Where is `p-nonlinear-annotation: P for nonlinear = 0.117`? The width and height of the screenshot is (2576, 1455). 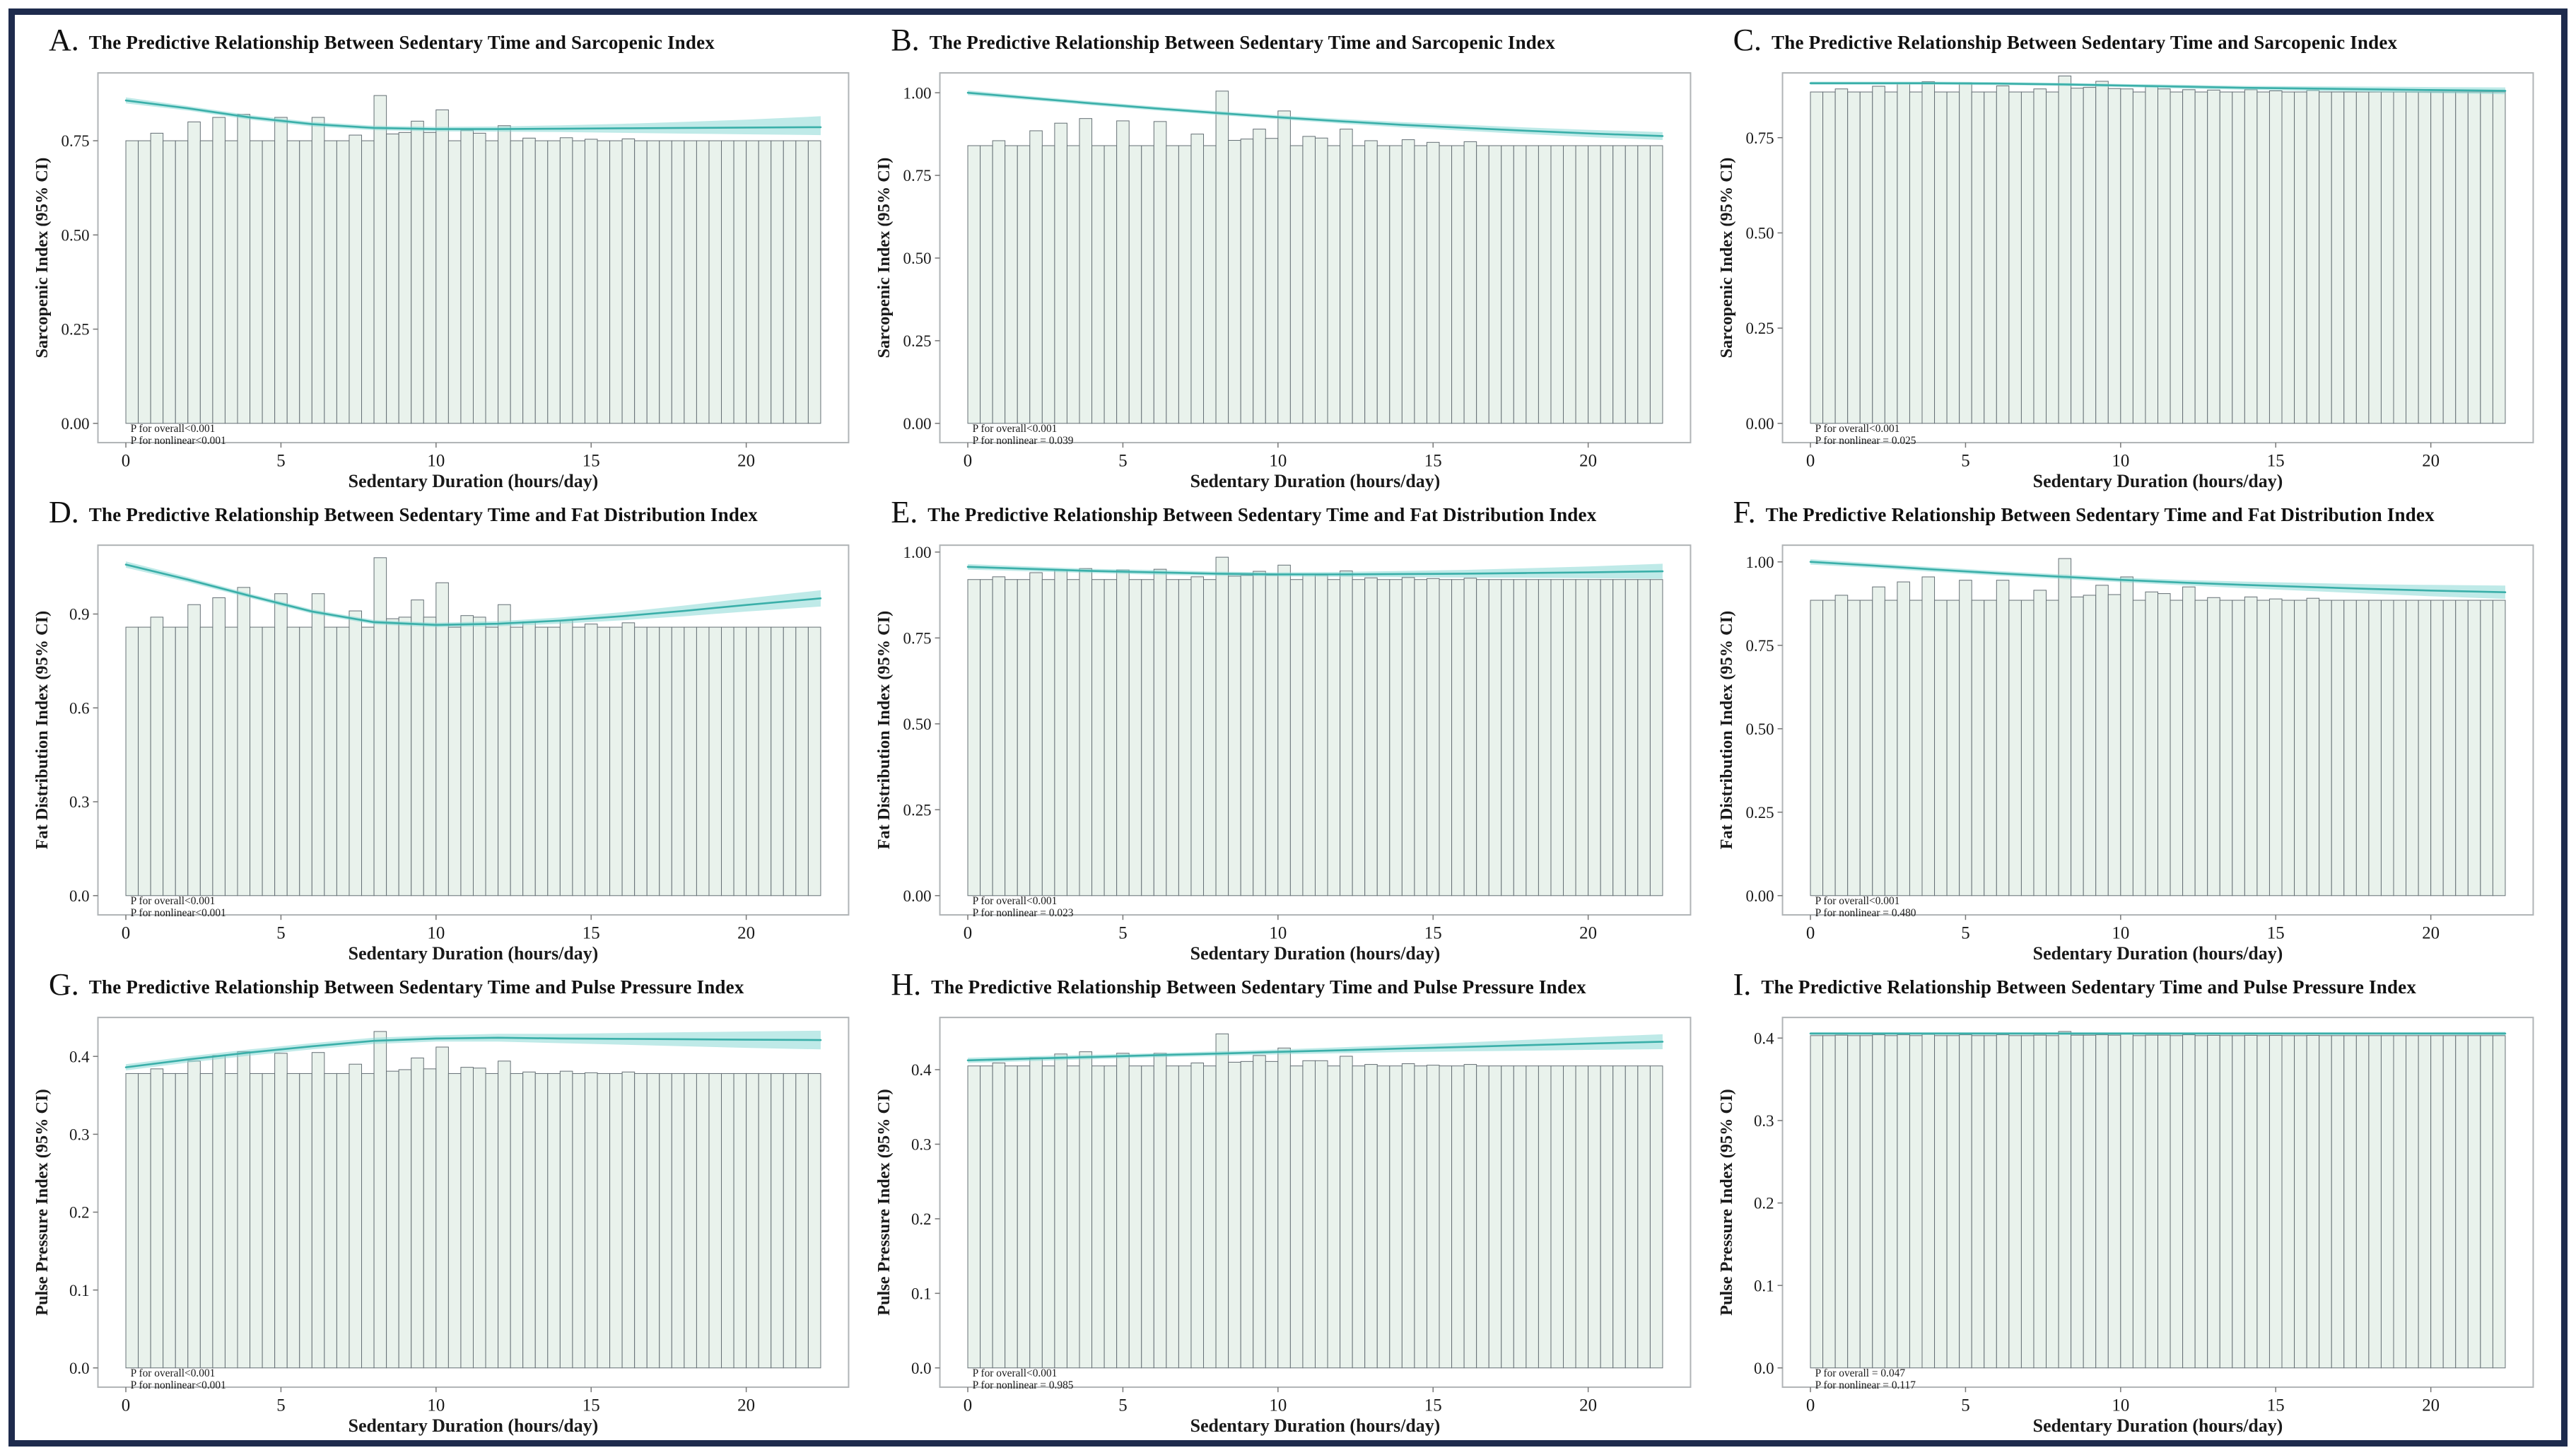
p-nonlinear-annotation: P for nonlinear = 0.117 is located at coordinates (1866, 1385).